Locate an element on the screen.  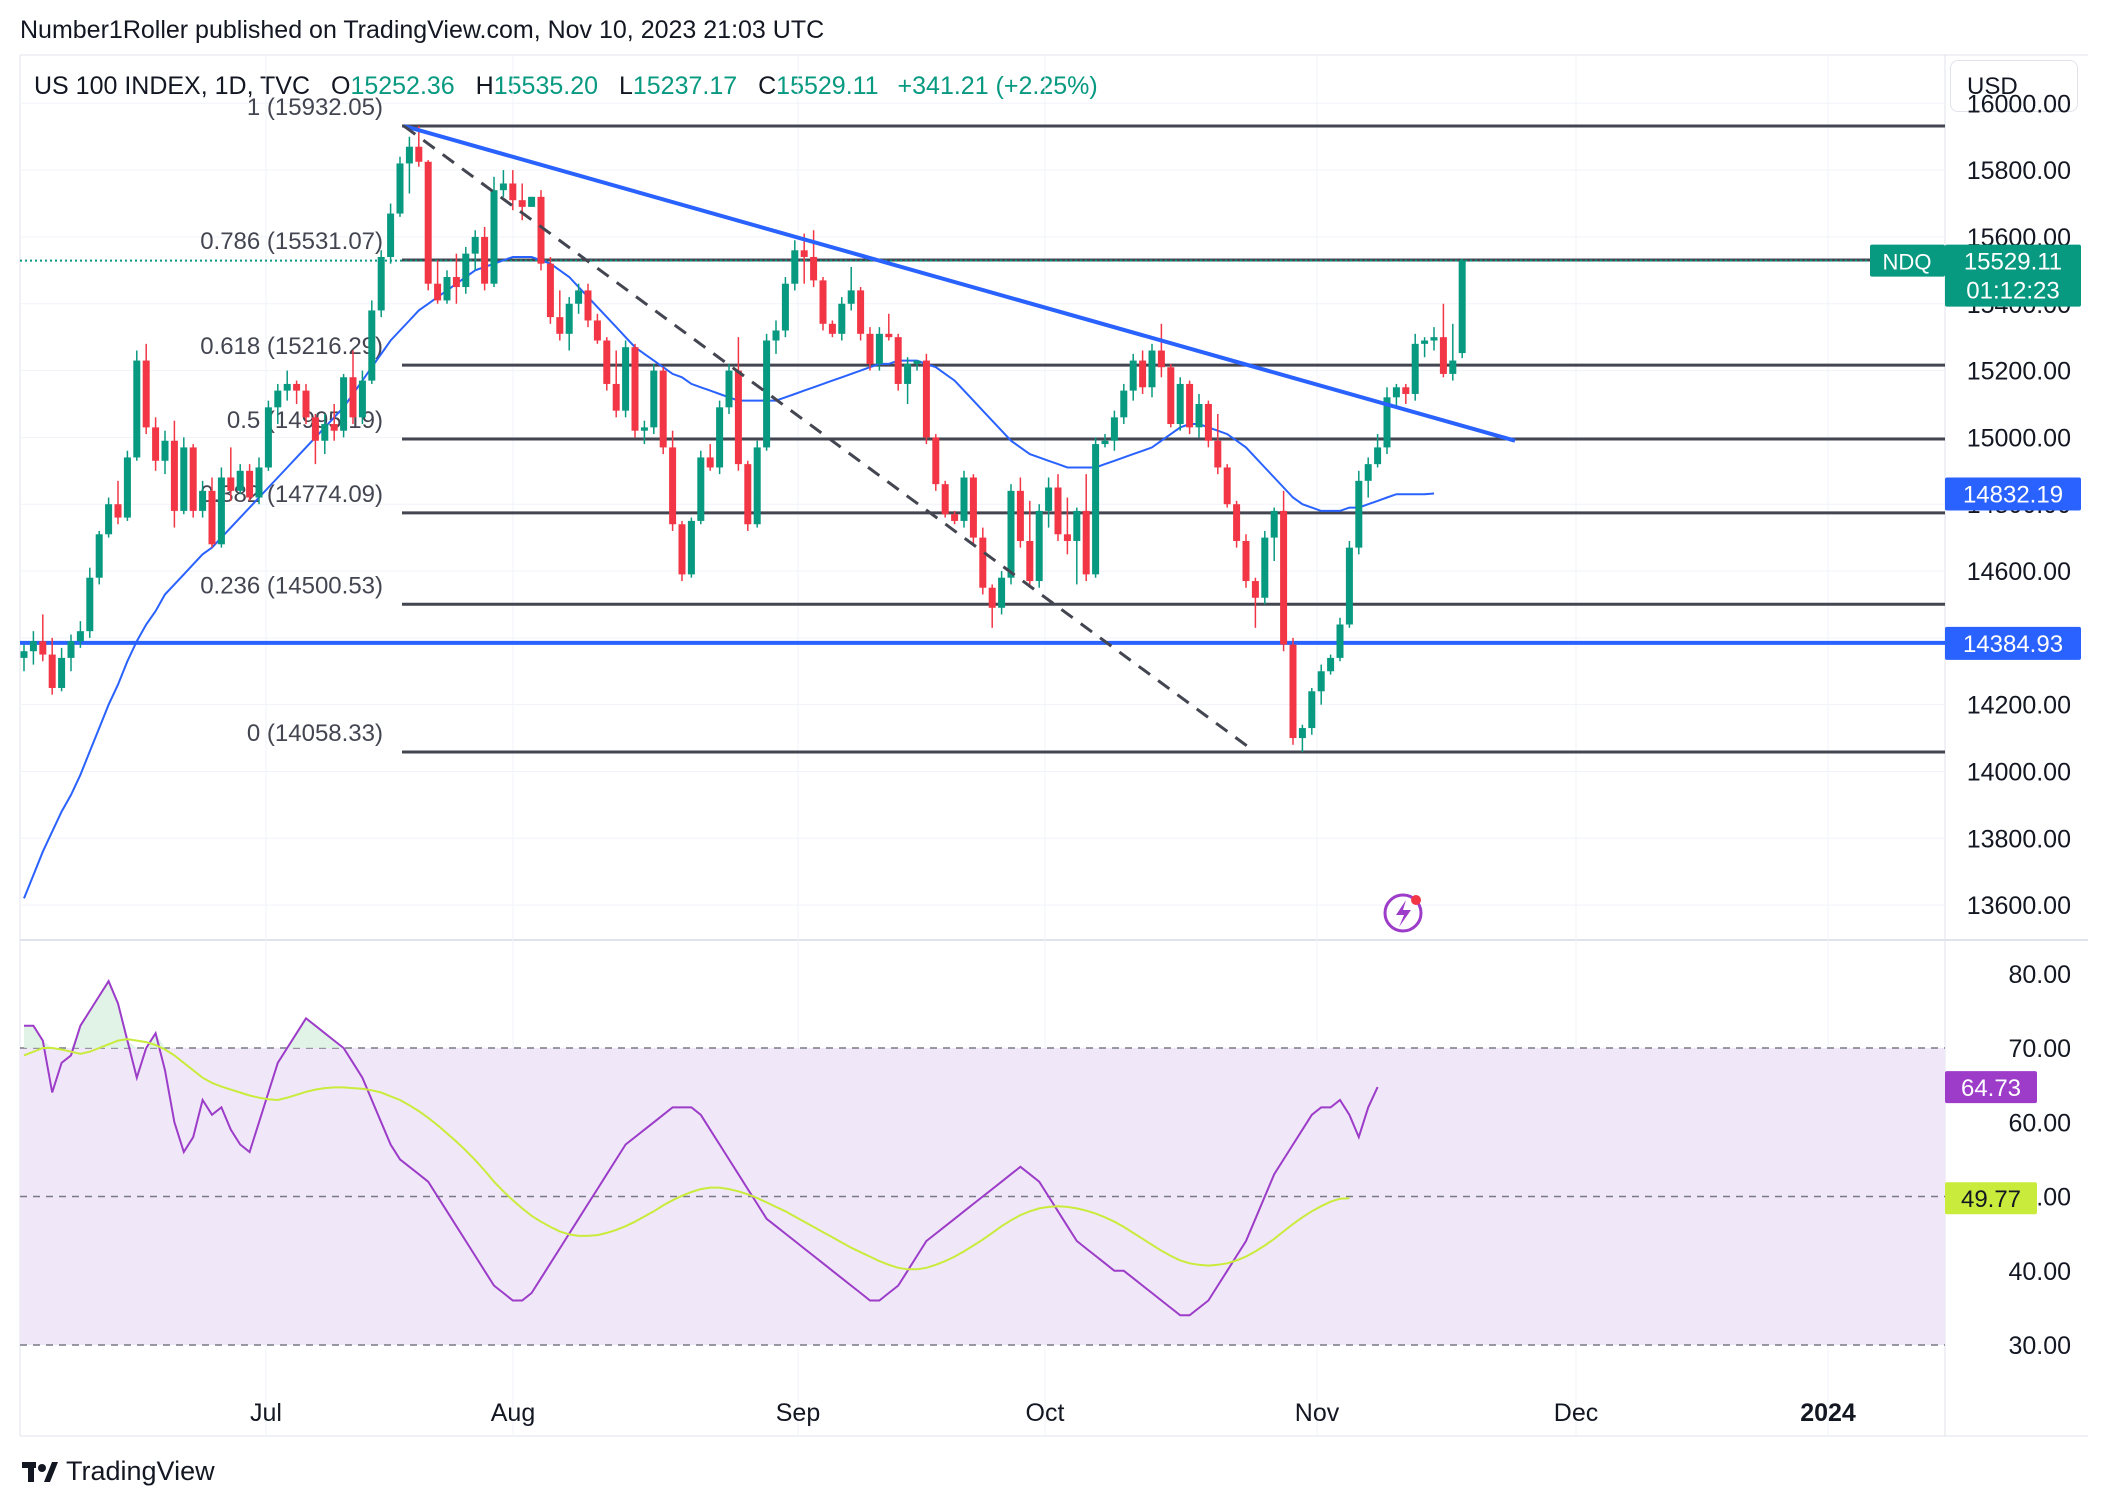
fib-level-label: 0 (14058.33) is located at coordinates (315, 733).